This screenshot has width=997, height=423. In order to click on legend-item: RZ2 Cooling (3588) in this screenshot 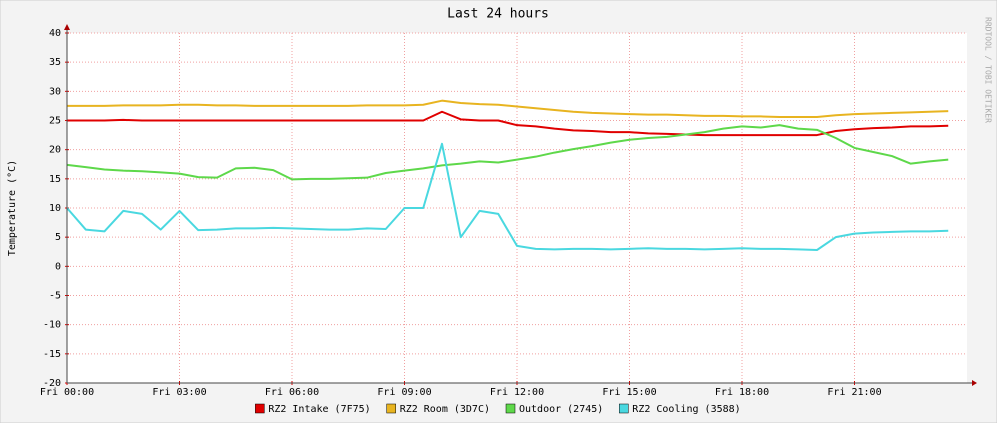, I will do `click(680, 409)`.